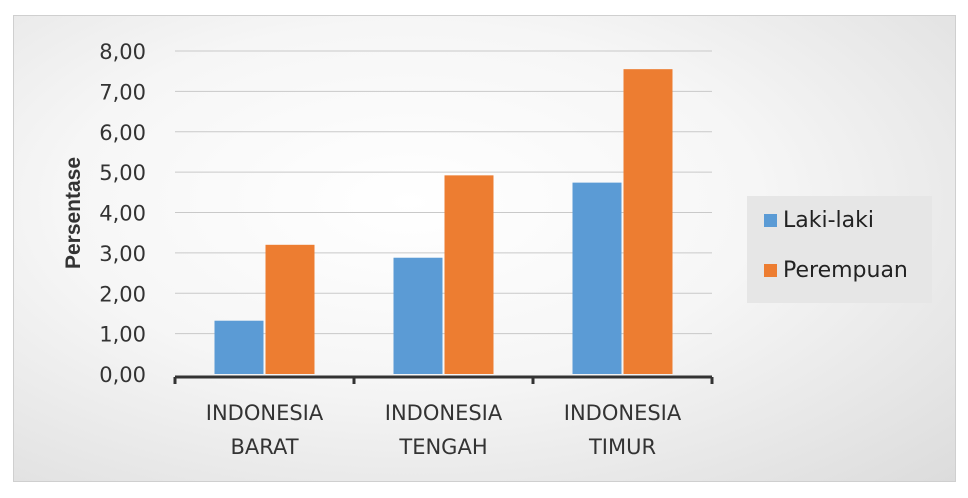 The height and width of the screenshot is (498, 968). Describe the element at coordinates (845, 270) in the screenshot. I see `legend-label-perempuan: Perempuan` at that location.